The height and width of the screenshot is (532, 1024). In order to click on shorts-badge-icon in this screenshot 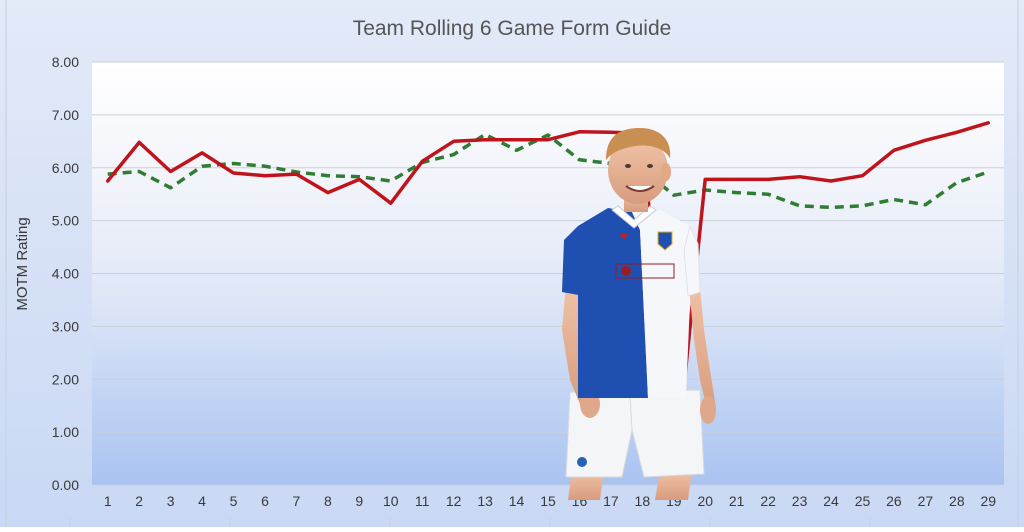, I will do `click(582, 462)`.